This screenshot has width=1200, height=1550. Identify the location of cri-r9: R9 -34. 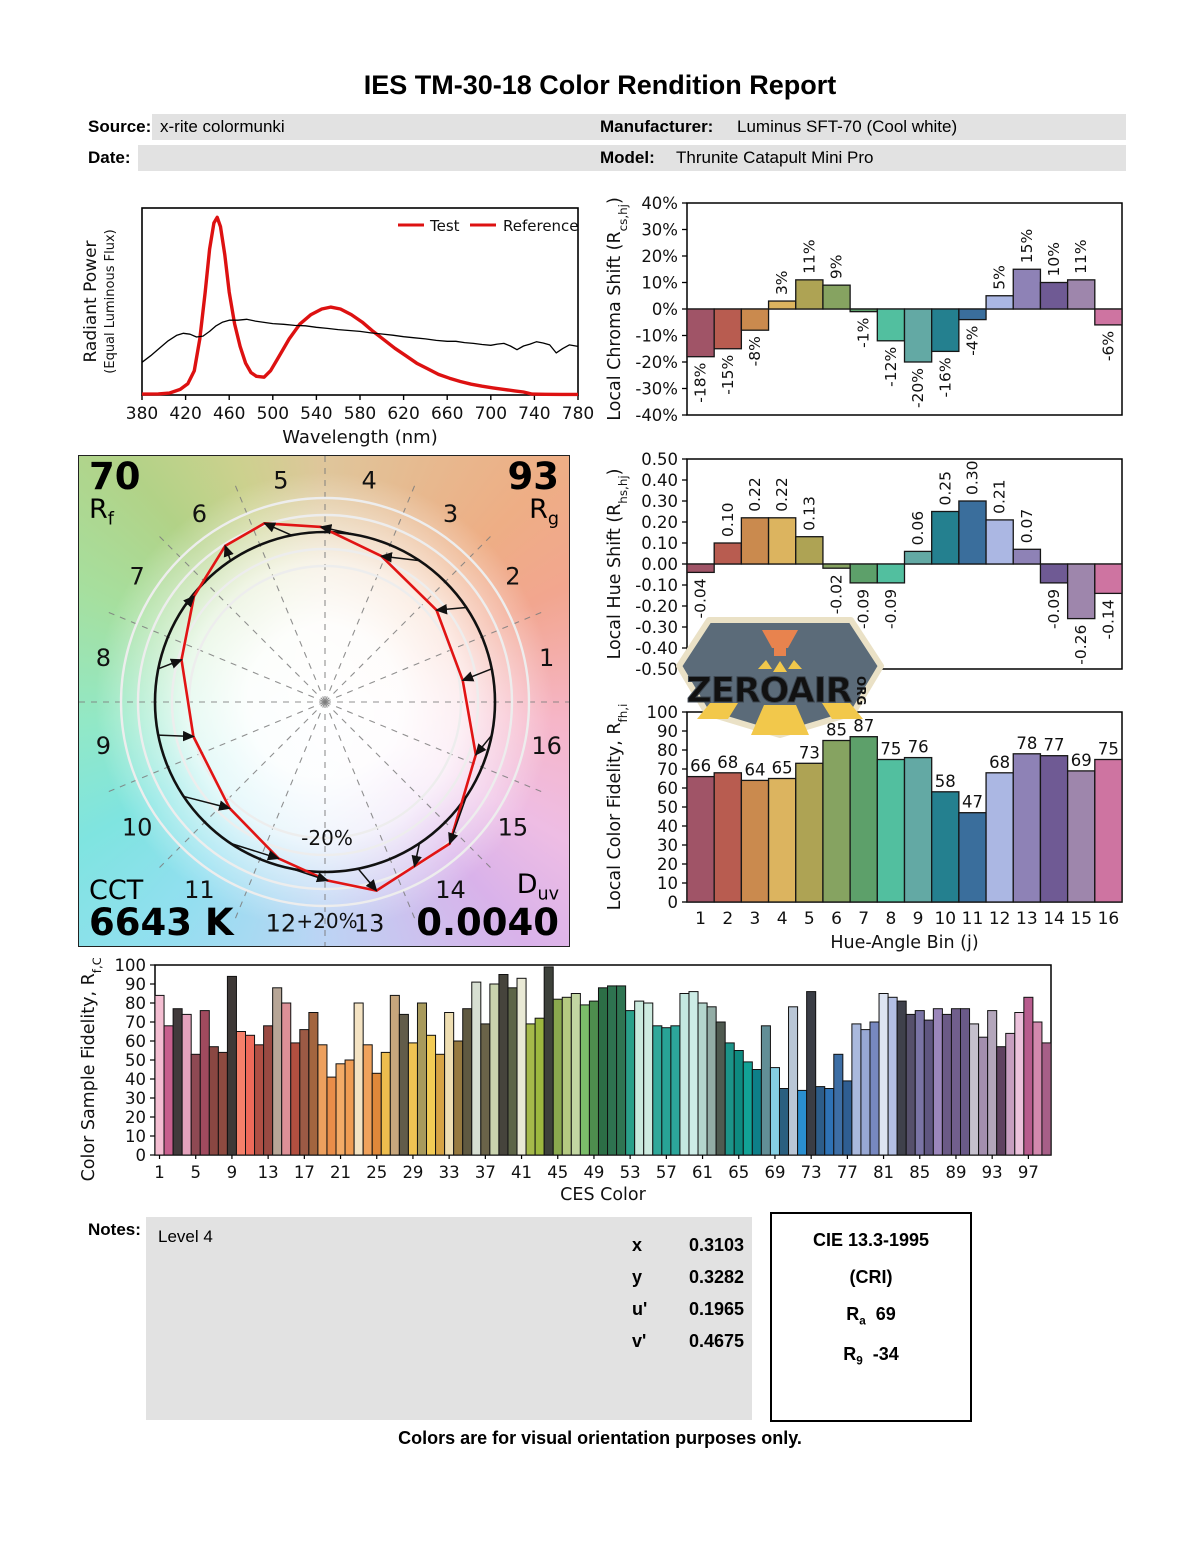
(871, 1355).